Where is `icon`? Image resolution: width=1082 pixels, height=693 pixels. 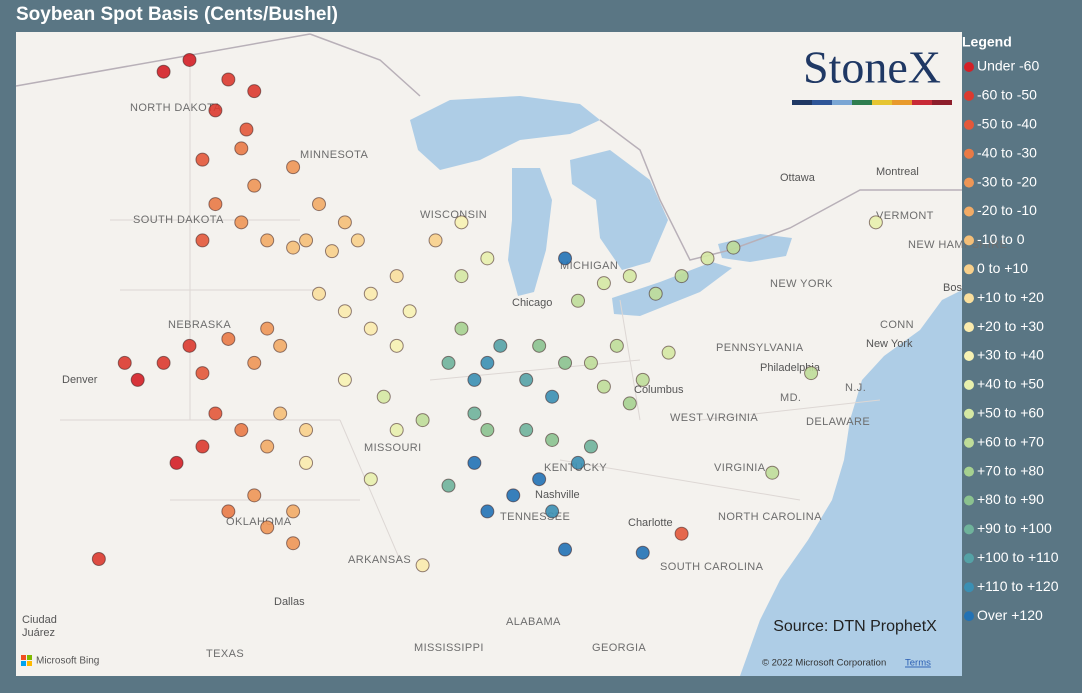 icon is located at coordinates (23, 663).